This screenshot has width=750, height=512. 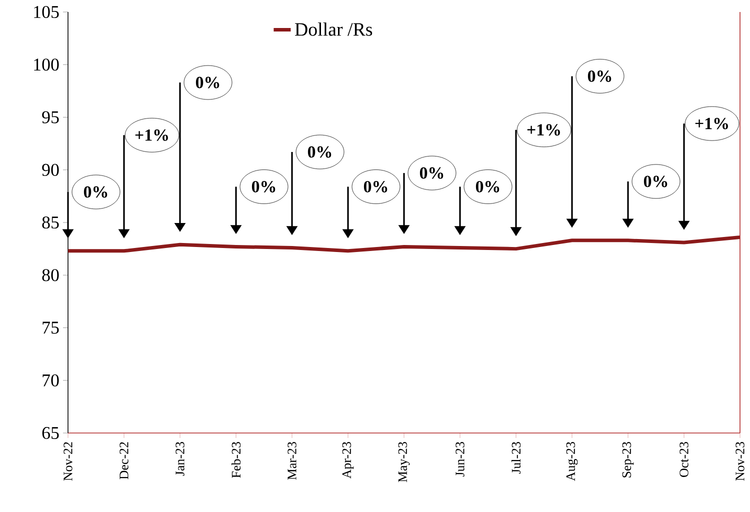 What do you see at coordinates (50, 380) in the screenshot?
I see `y-tick-label: 70` at bounding box center [50, 380].